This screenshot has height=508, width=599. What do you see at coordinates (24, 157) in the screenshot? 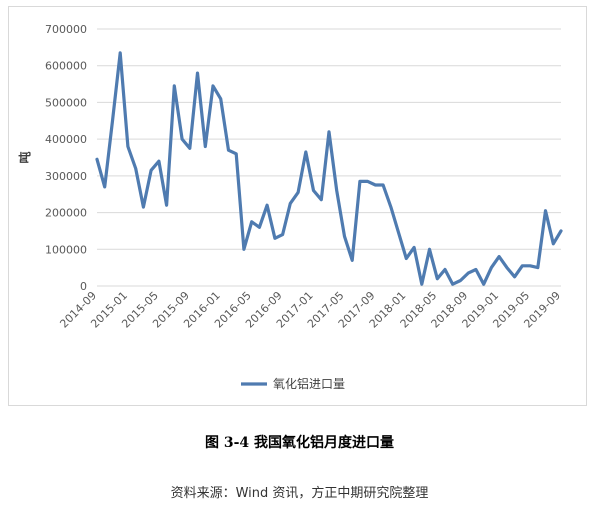
I see `y-axis-label: 吨` at bounding box center [24, 157].